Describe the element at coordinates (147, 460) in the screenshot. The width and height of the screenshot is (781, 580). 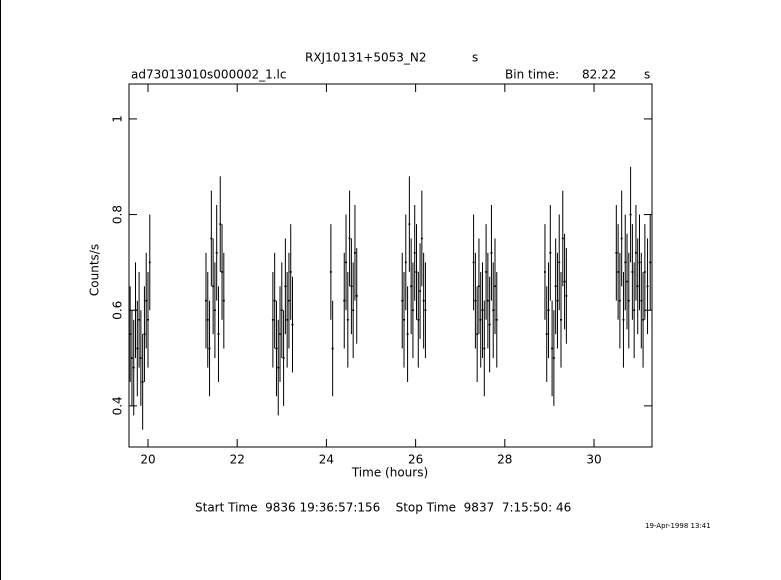
I see `x-tick-label: 20` at that location.